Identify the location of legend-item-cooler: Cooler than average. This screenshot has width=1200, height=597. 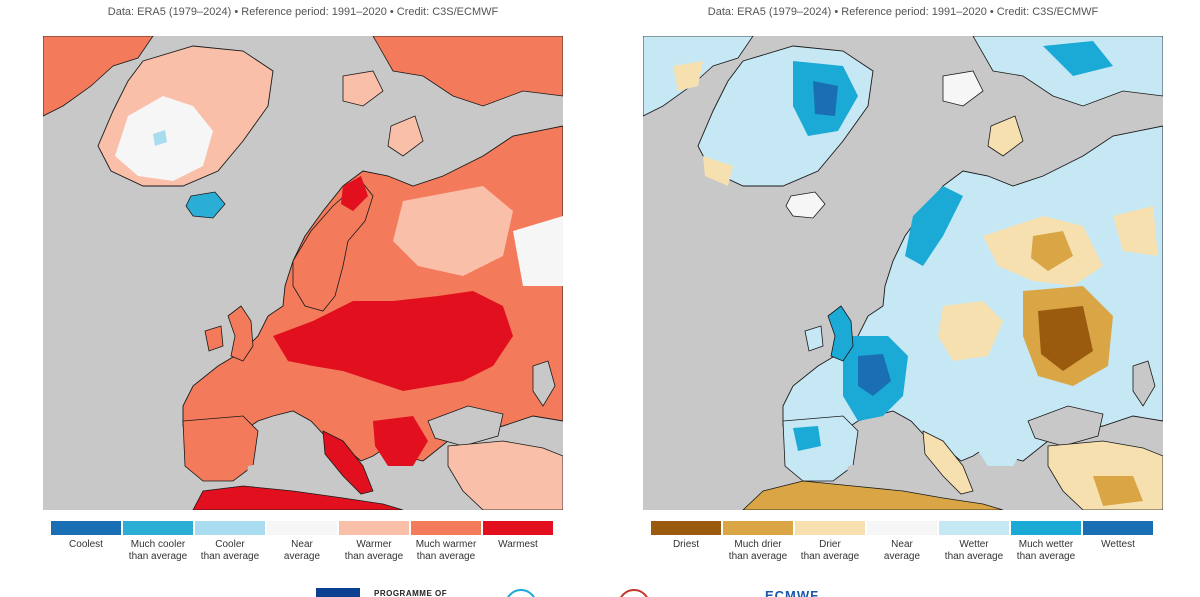
(231, 542).